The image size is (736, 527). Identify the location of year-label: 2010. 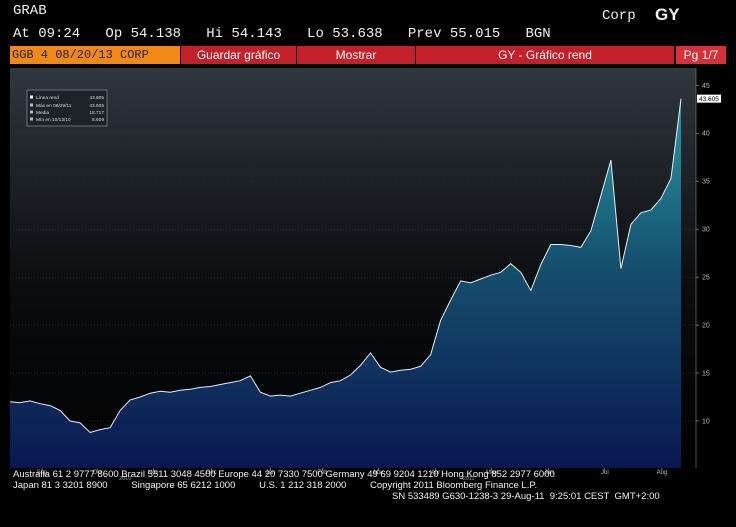
(125, 478).